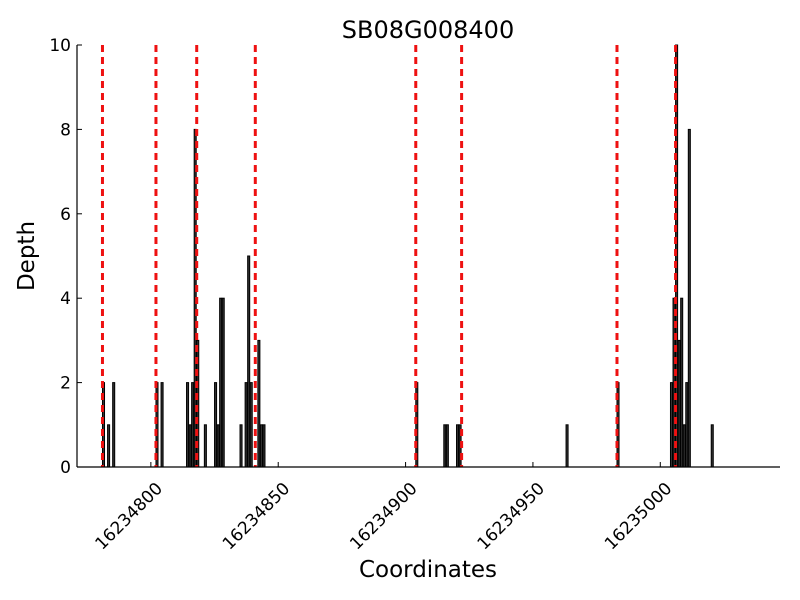 The height and width of the screenshot is (600, 800). What do you see at coordinates (511, 516) in the screenshot?
I see `x-tick-label-3: 16234950` at bounding box center [511, 516].